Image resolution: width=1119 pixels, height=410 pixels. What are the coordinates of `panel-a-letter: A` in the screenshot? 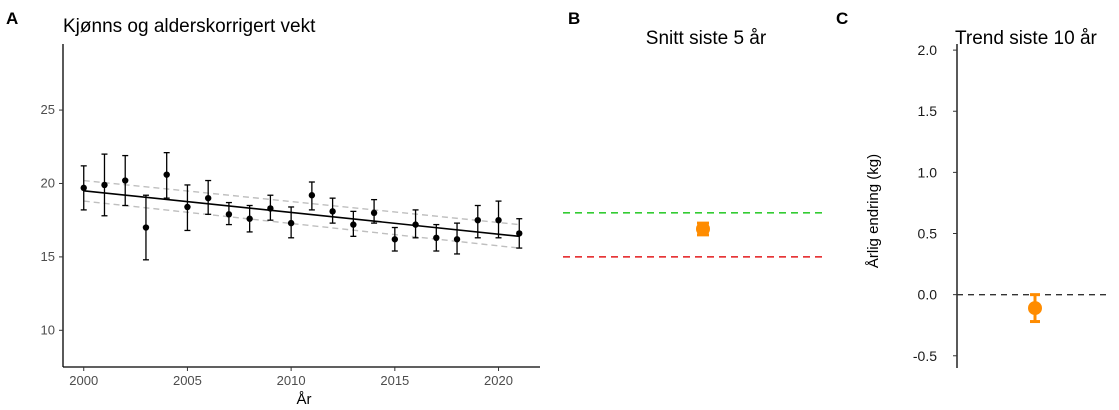 It's located at (12, 18).